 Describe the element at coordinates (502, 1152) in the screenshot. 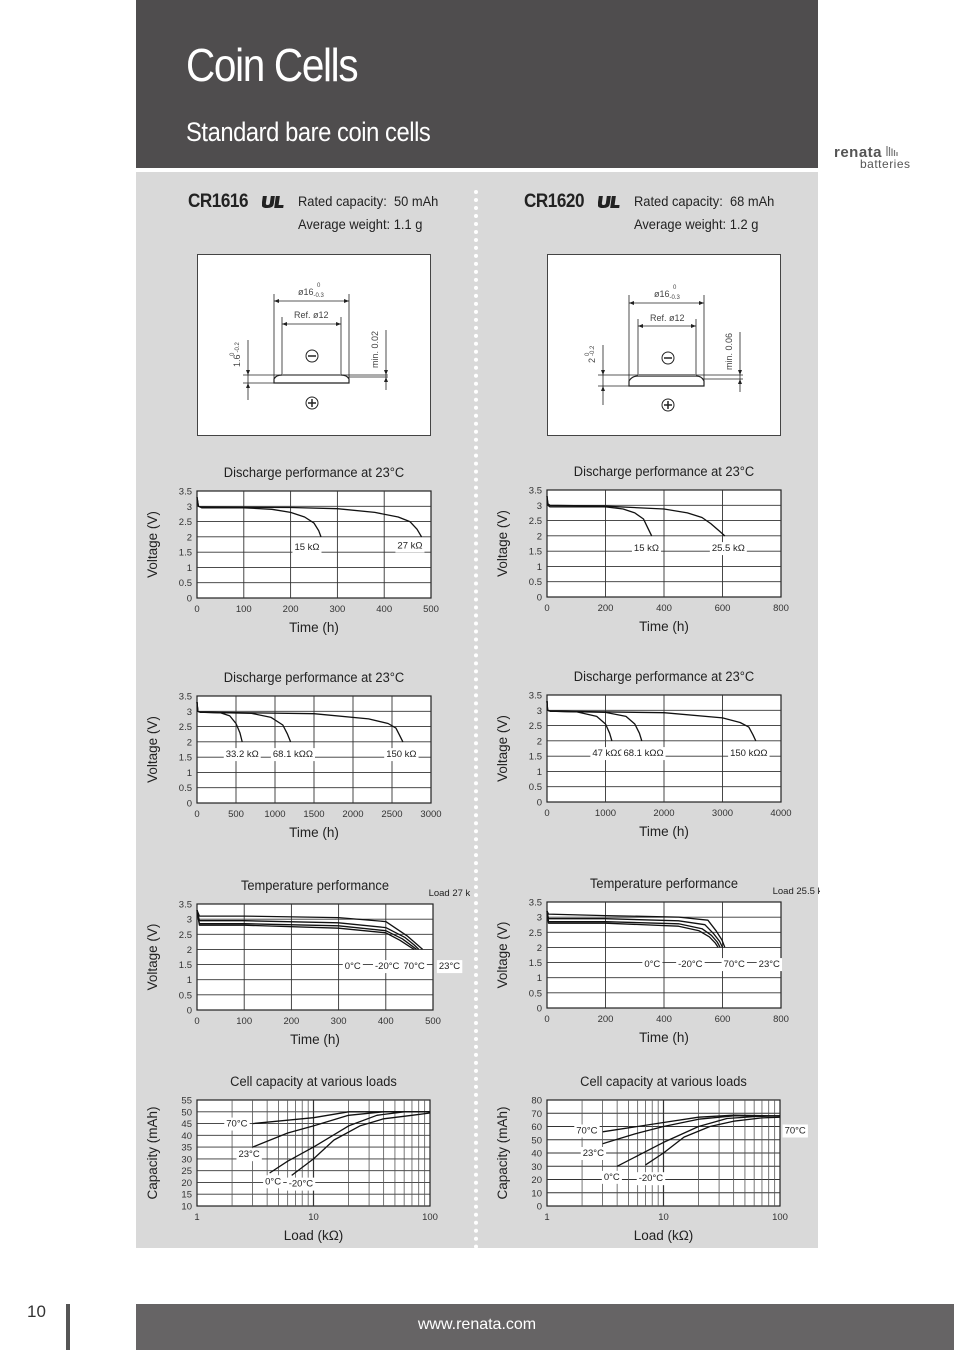

I see `y-axis-label: Capacity (mAh)` at that location.